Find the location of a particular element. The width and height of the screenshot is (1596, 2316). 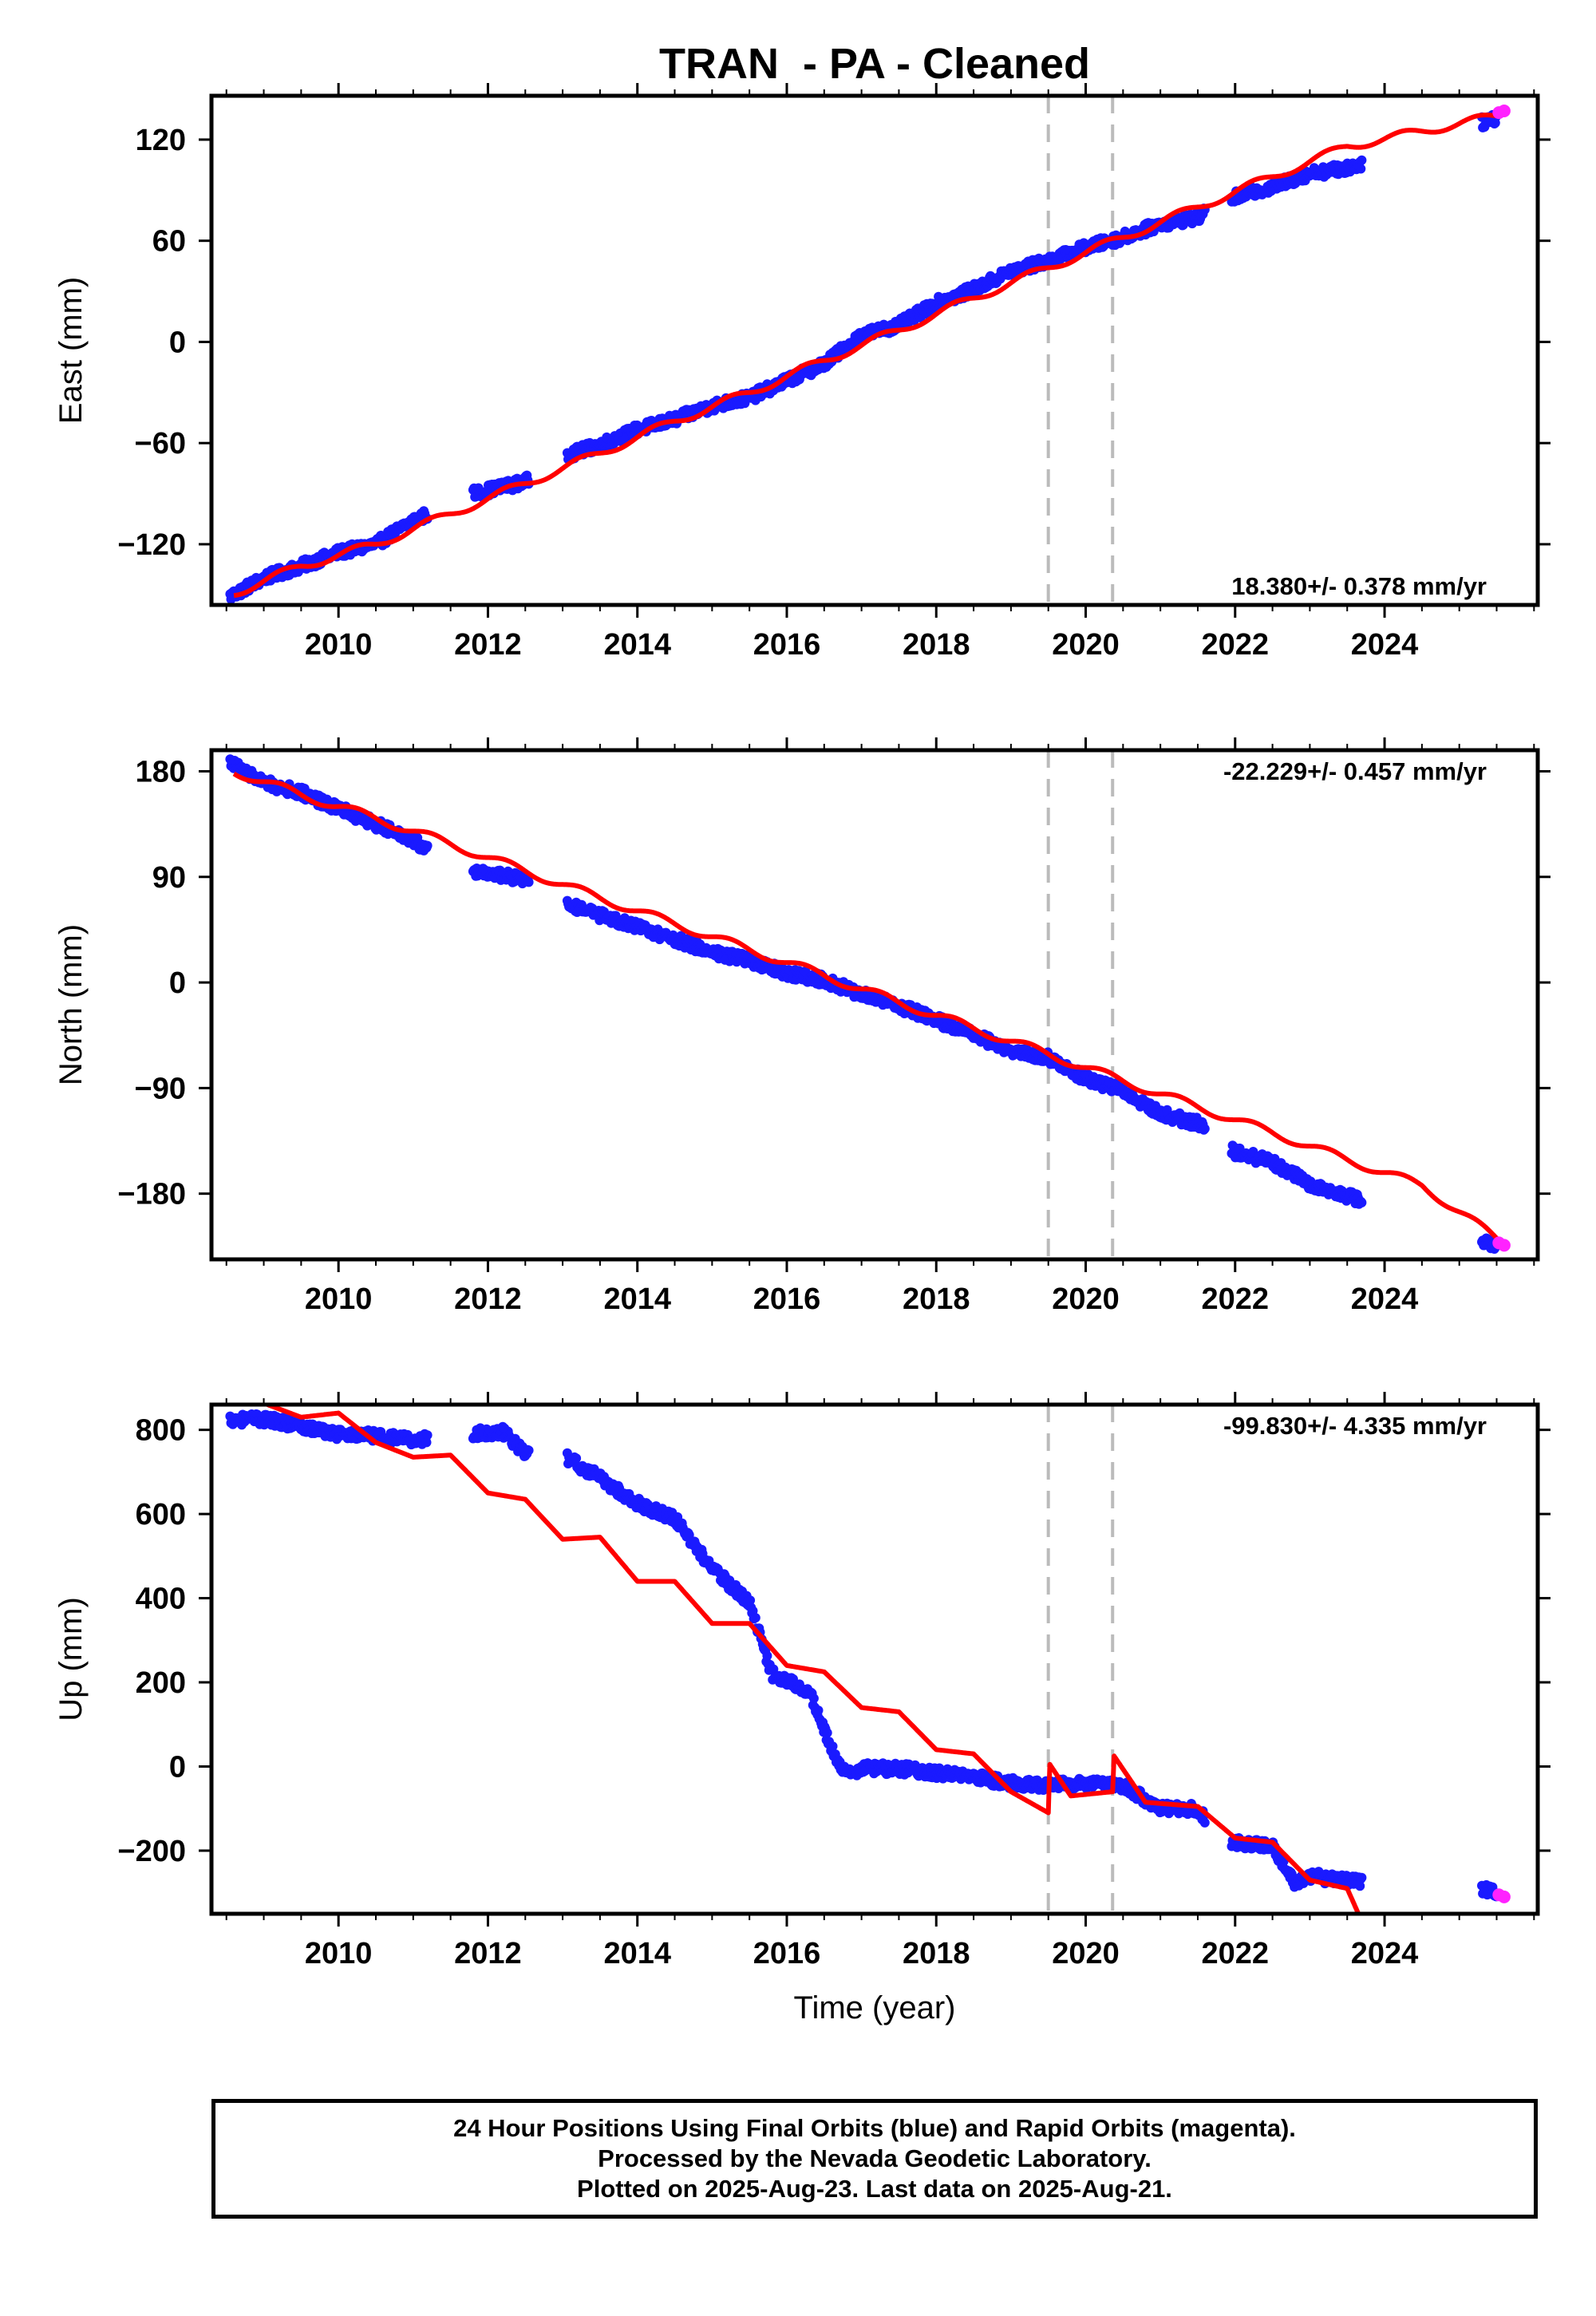

north-axis-label: North (mm) is located at coordinates (71, 1004).